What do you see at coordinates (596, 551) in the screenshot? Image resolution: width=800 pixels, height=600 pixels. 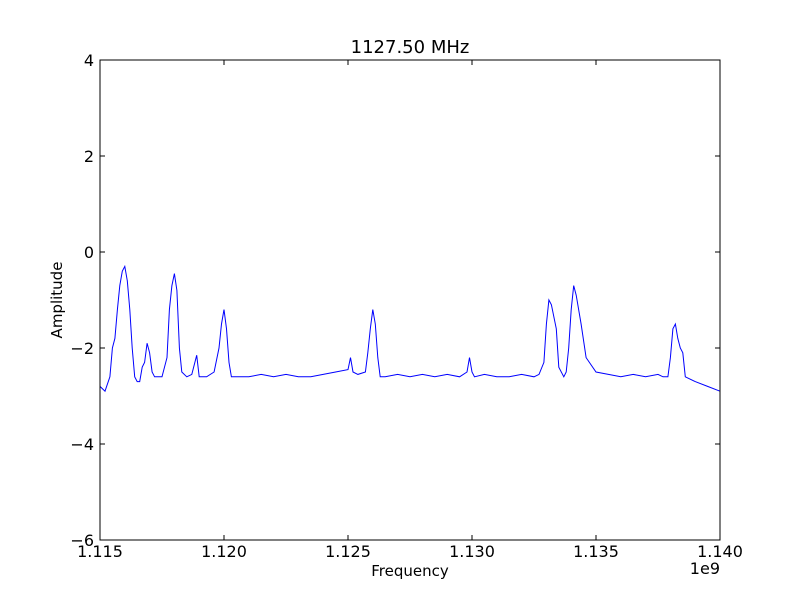 I see `x-tick-label: 1.135` at bounding box center [596, 551].